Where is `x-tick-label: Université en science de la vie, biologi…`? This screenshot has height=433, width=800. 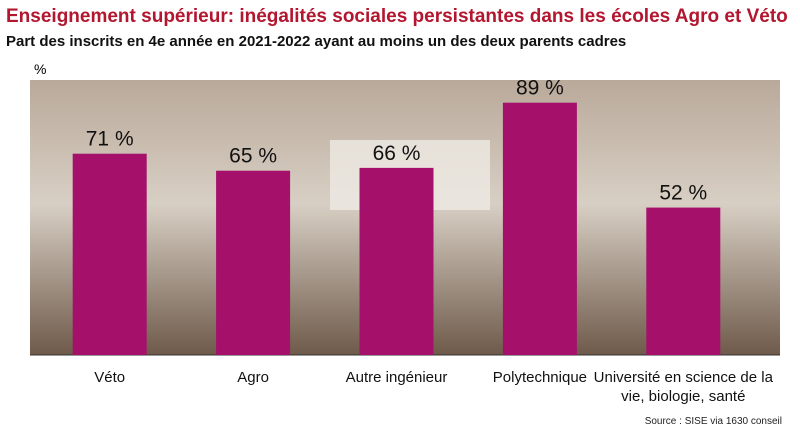
x-tick-label: Université en science de la vie, biologi… is located at coordinates (683, 387).